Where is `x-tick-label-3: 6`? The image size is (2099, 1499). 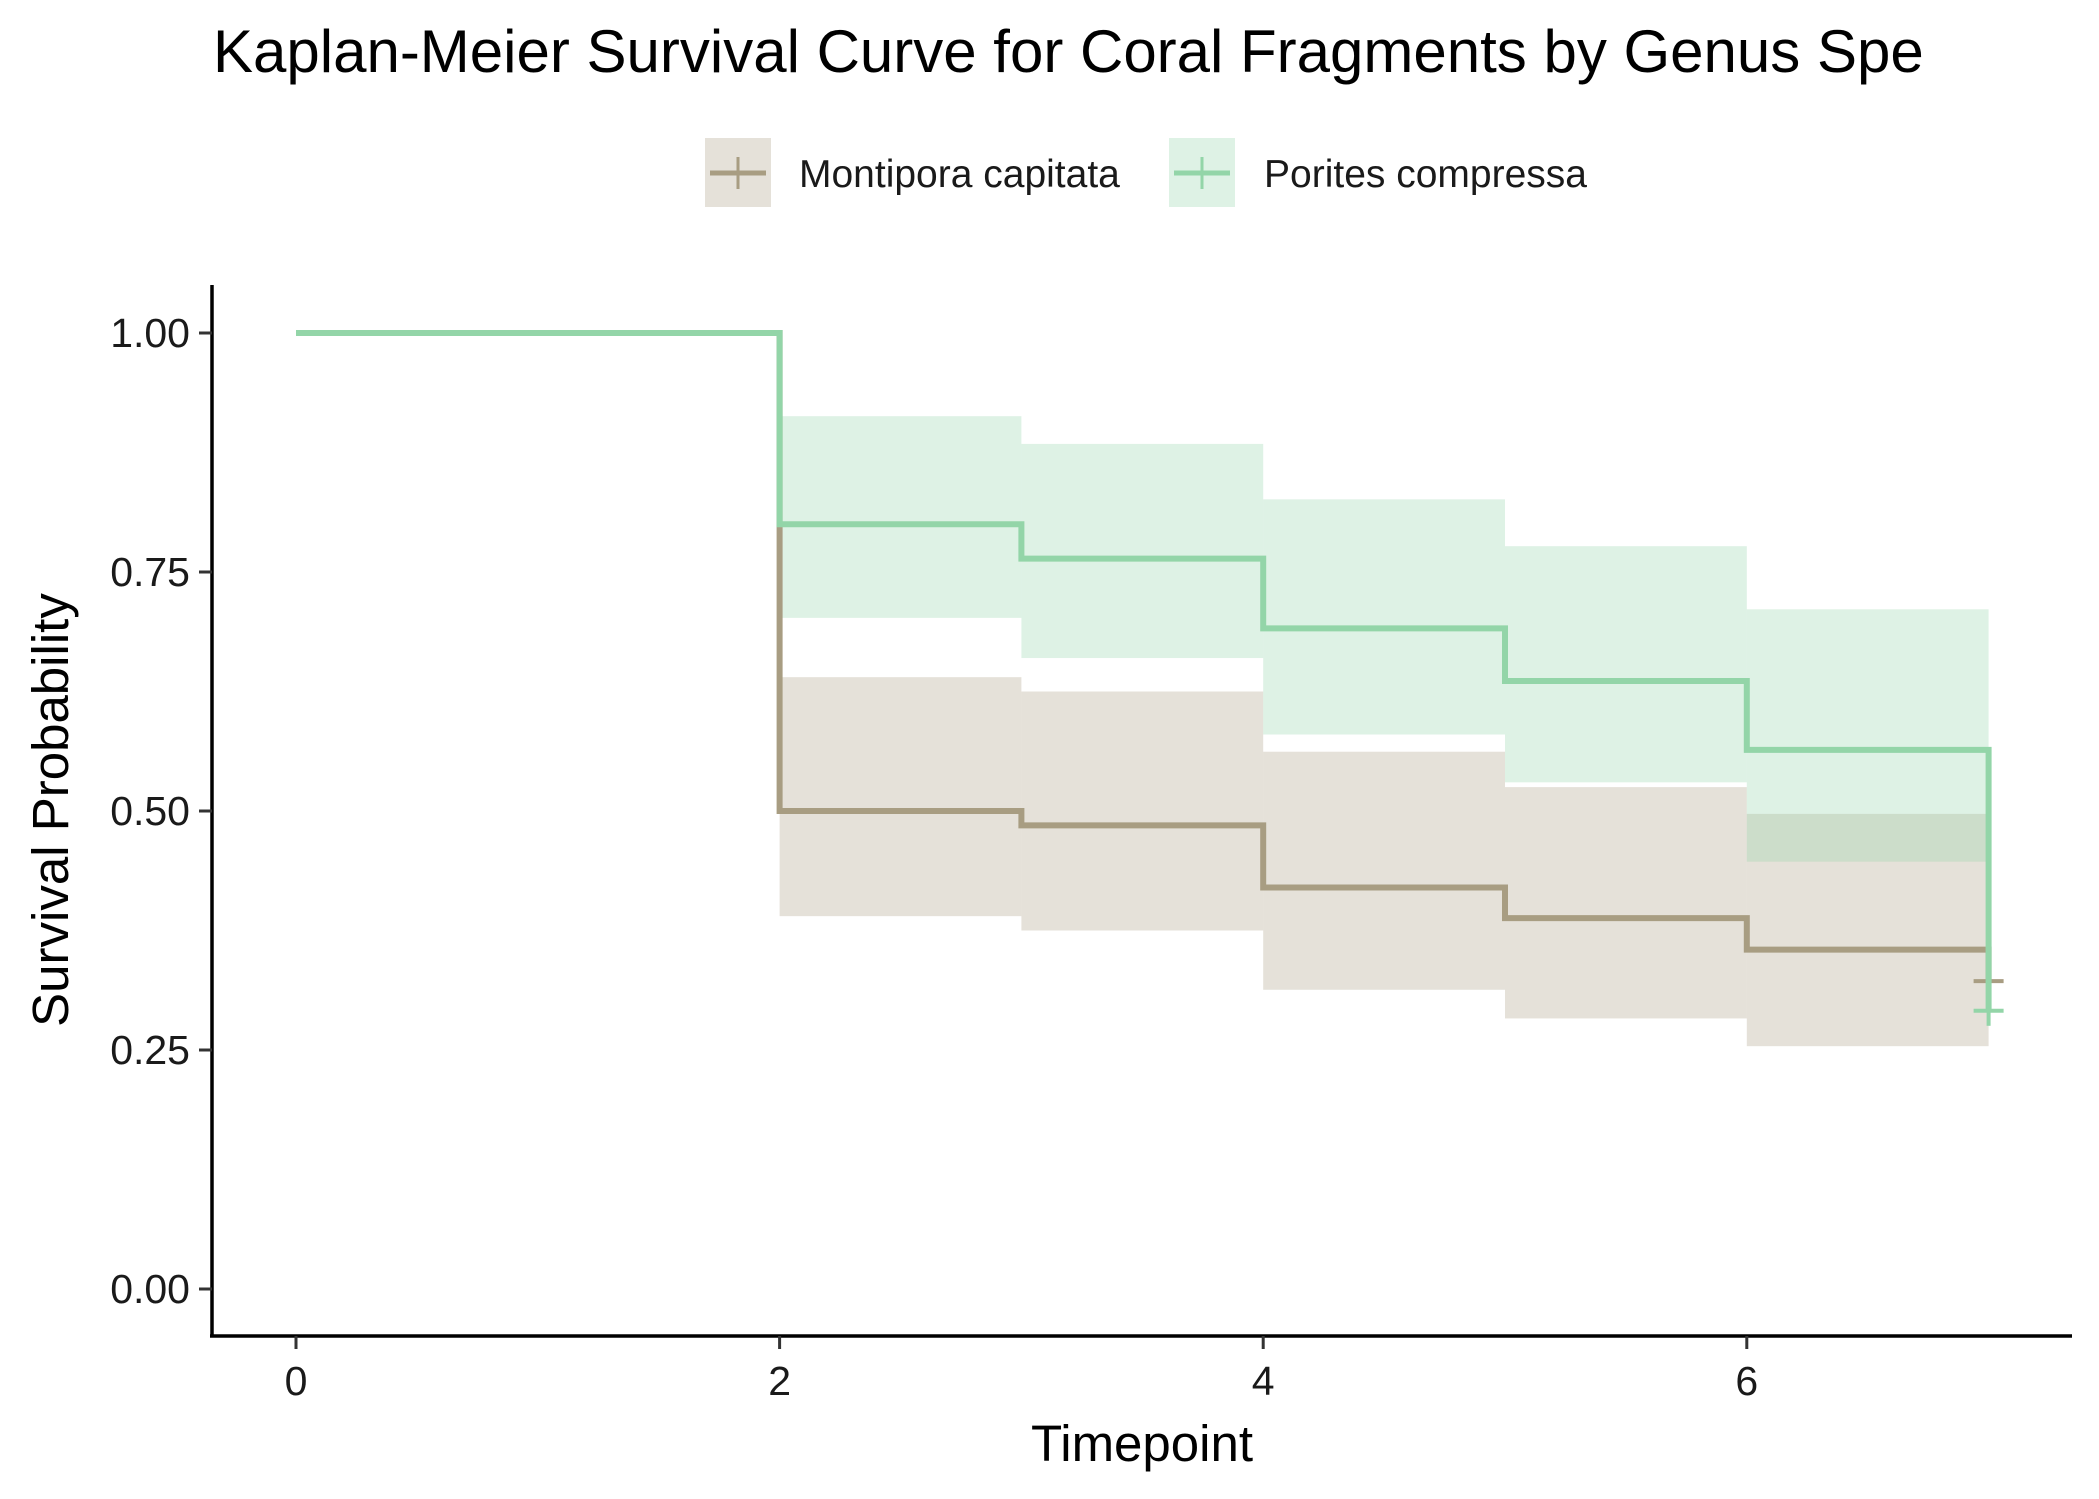 x-tick-label-3: 6 is located at coordinates (1746, 1381).